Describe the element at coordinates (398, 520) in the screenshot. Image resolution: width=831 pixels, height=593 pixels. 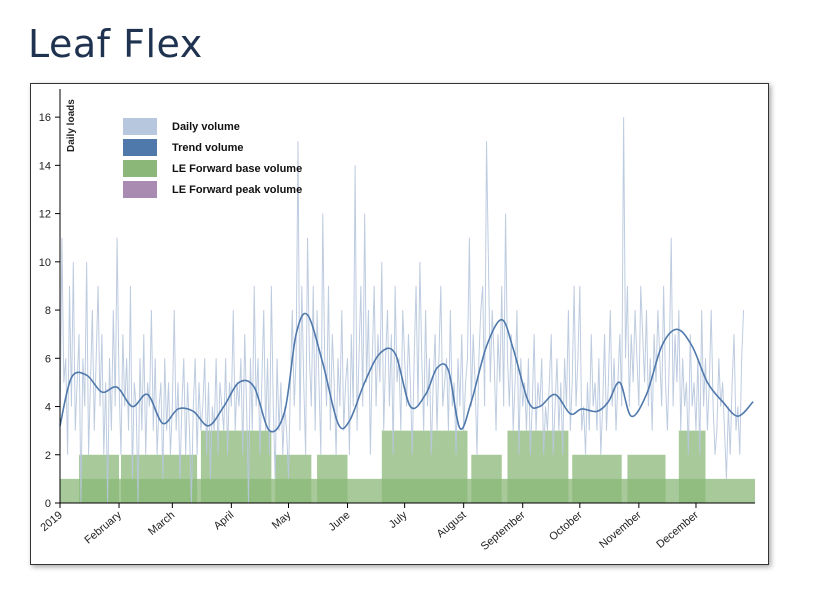
I see `x-tick-label-july: July` at that location.